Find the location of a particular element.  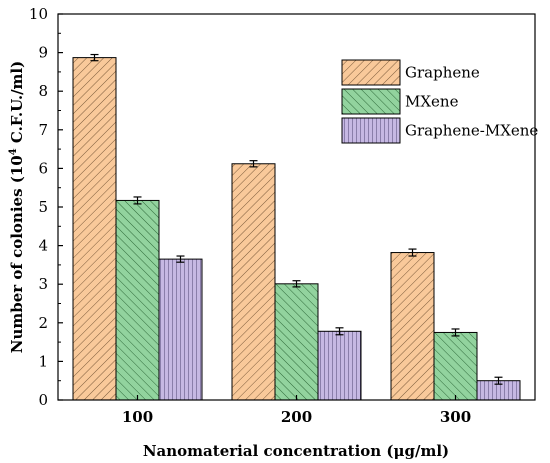

y-axis: 0 1 2 3 4 5 6 7 8 9 10 is located at coordinates (46, 207).